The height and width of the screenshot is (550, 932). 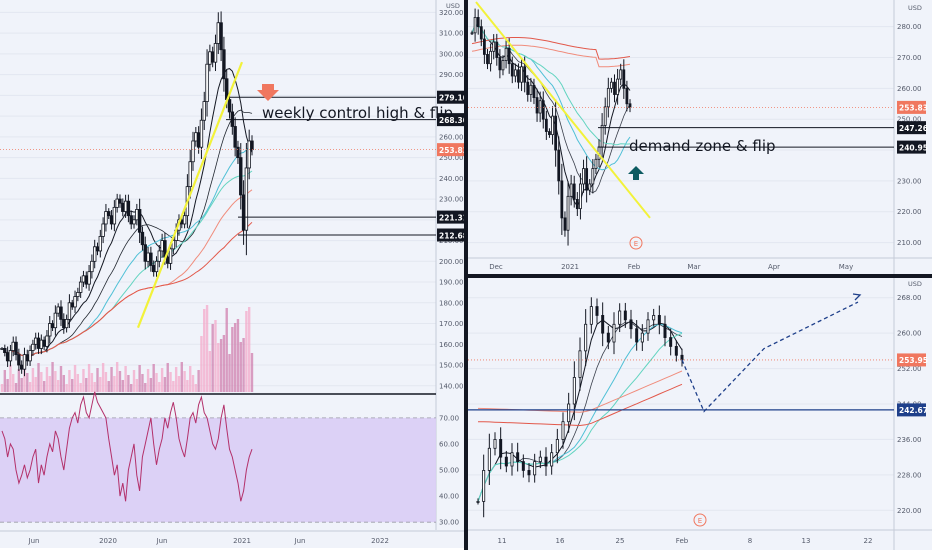 I want to click on weekly-ma-line, so click(x=127, y=289).